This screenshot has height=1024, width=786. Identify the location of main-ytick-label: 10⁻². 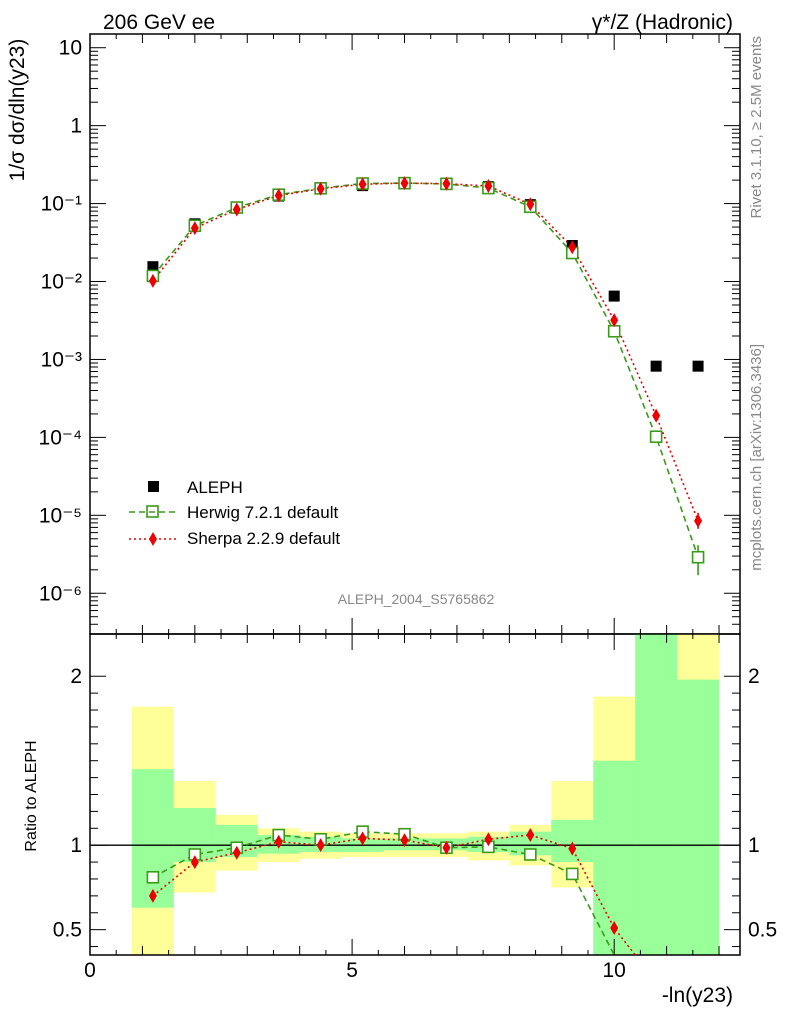
(61, 282).